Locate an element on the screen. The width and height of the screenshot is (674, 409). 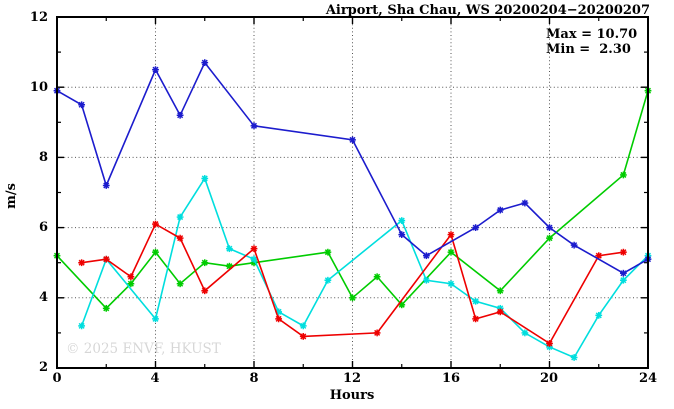
y-tick-2: 2 is located at coordinates (43, 367).